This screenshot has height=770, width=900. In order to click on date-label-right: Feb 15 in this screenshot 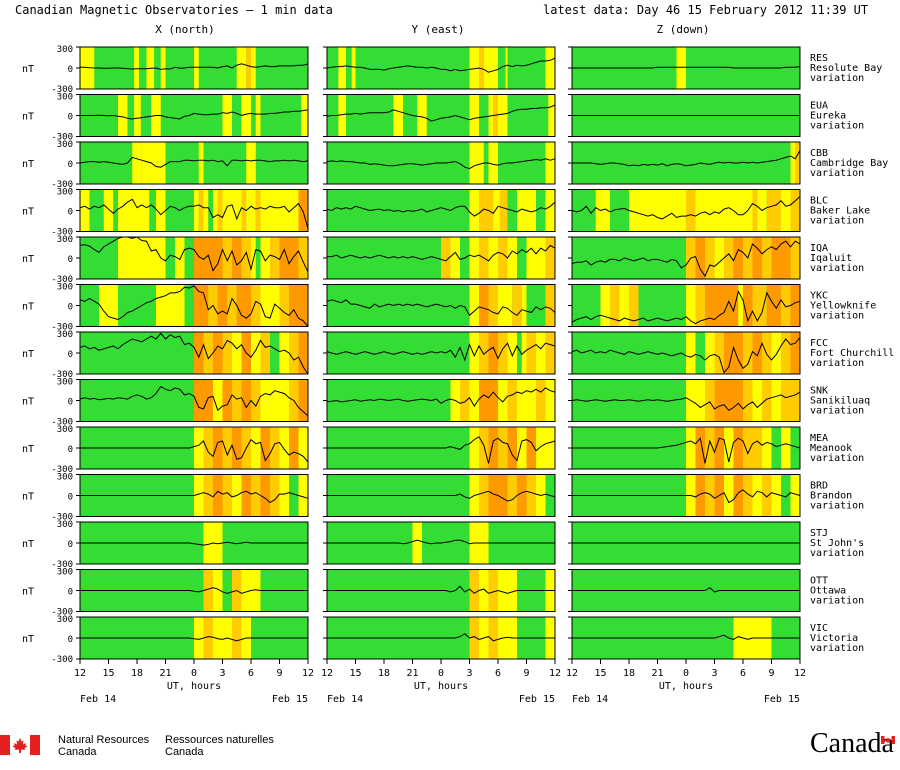, I will do `click(537, 699)`.